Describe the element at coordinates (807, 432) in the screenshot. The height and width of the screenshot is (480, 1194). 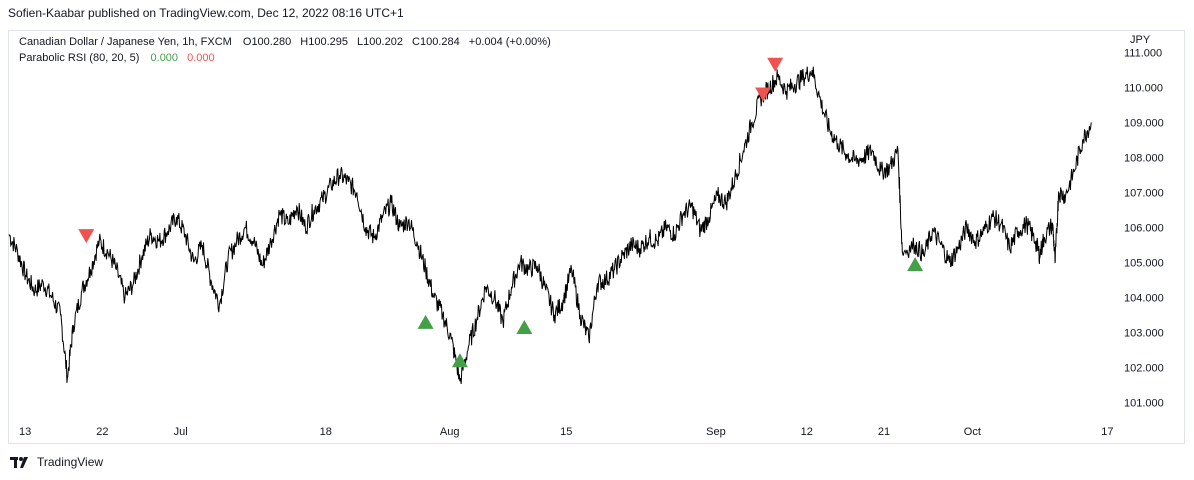
I see `x-tick-label: 12` at that location.